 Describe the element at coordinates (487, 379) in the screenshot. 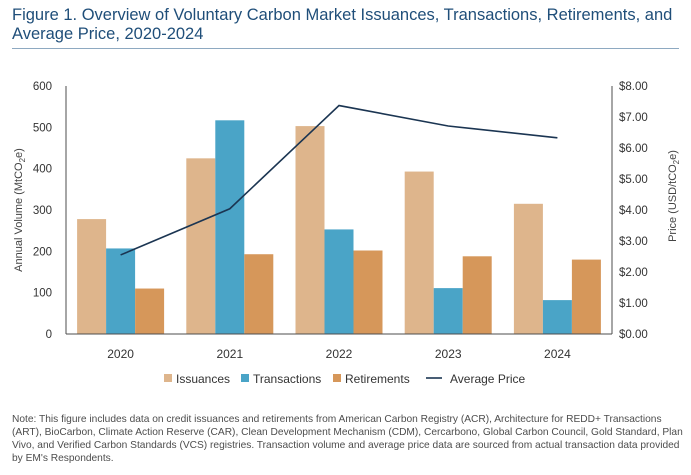

I see `legend-label-average-price: Average Price` at that location.